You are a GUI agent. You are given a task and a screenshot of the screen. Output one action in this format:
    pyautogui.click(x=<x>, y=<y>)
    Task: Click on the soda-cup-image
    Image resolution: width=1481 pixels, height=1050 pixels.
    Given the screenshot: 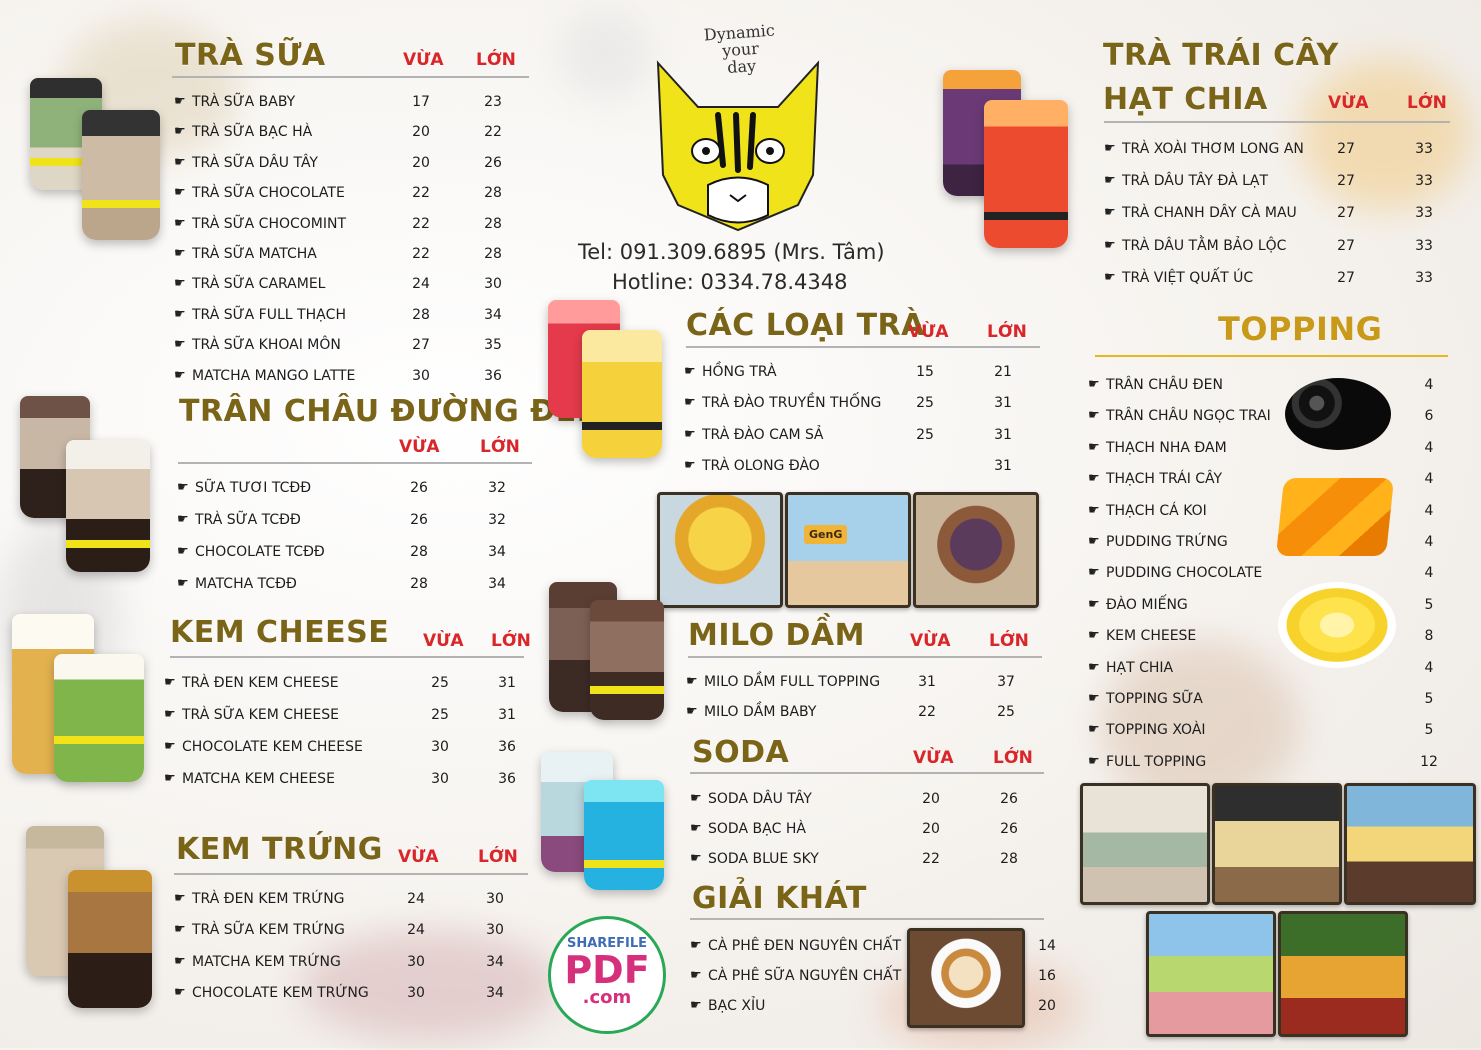 What is the action you would take?
    pyautogui.click(x=624, y=835)
    